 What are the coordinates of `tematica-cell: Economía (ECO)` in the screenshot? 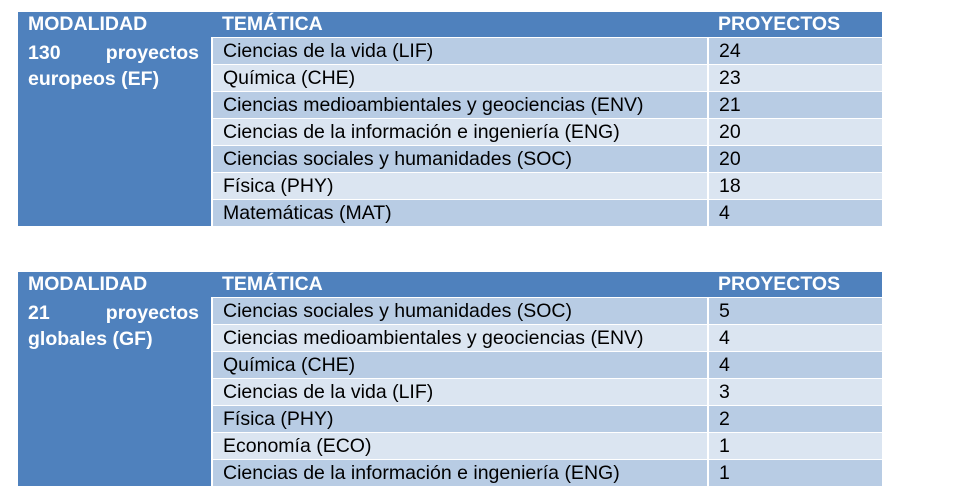 It's located at (459, 446).